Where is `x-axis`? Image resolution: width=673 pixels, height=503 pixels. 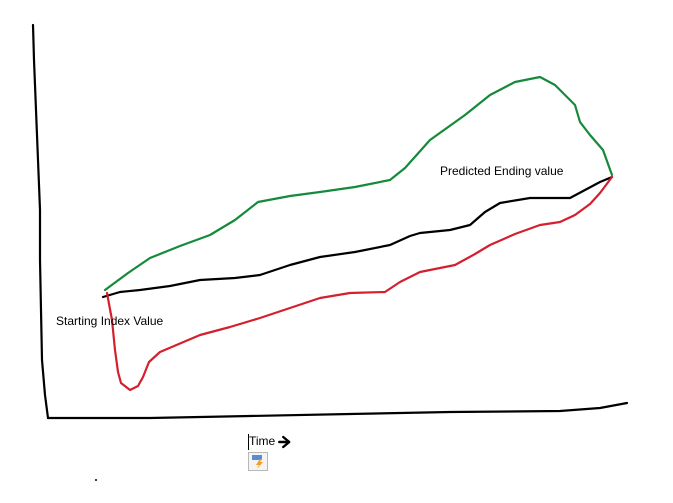
x-axis is located at coordinates (337, 410).